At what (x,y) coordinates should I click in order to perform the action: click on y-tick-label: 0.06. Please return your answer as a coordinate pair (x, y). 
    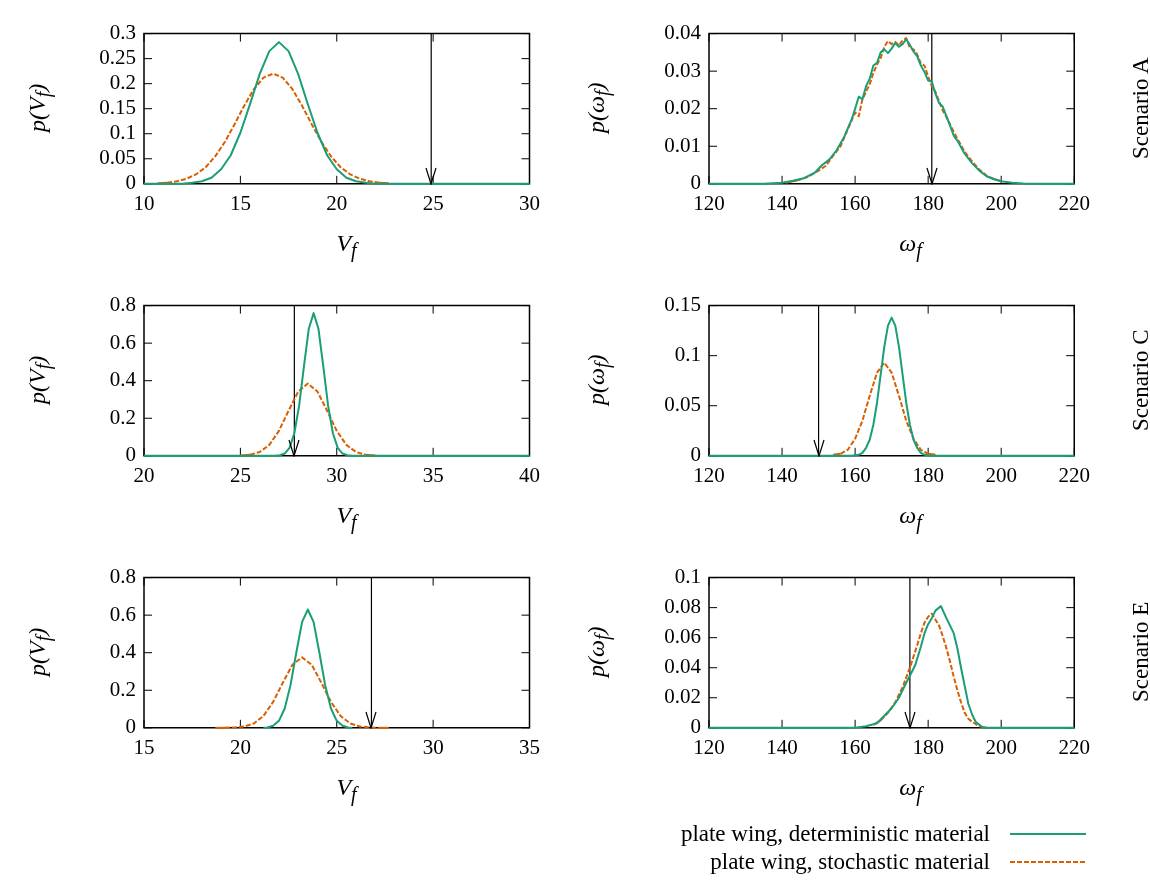
    Looking at the image, I should click on (682, 636).